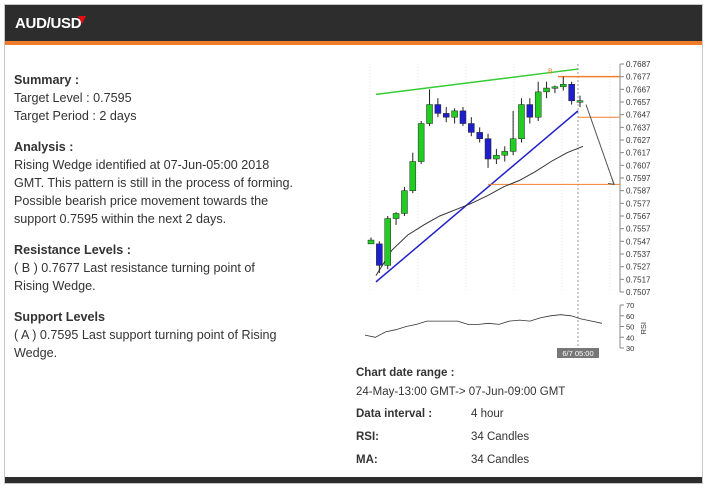 This screenshot has width=707, height=488. Describe the element at coordinates (82, 20) in the screenshot. I see `down-arrow-icon` at that location.